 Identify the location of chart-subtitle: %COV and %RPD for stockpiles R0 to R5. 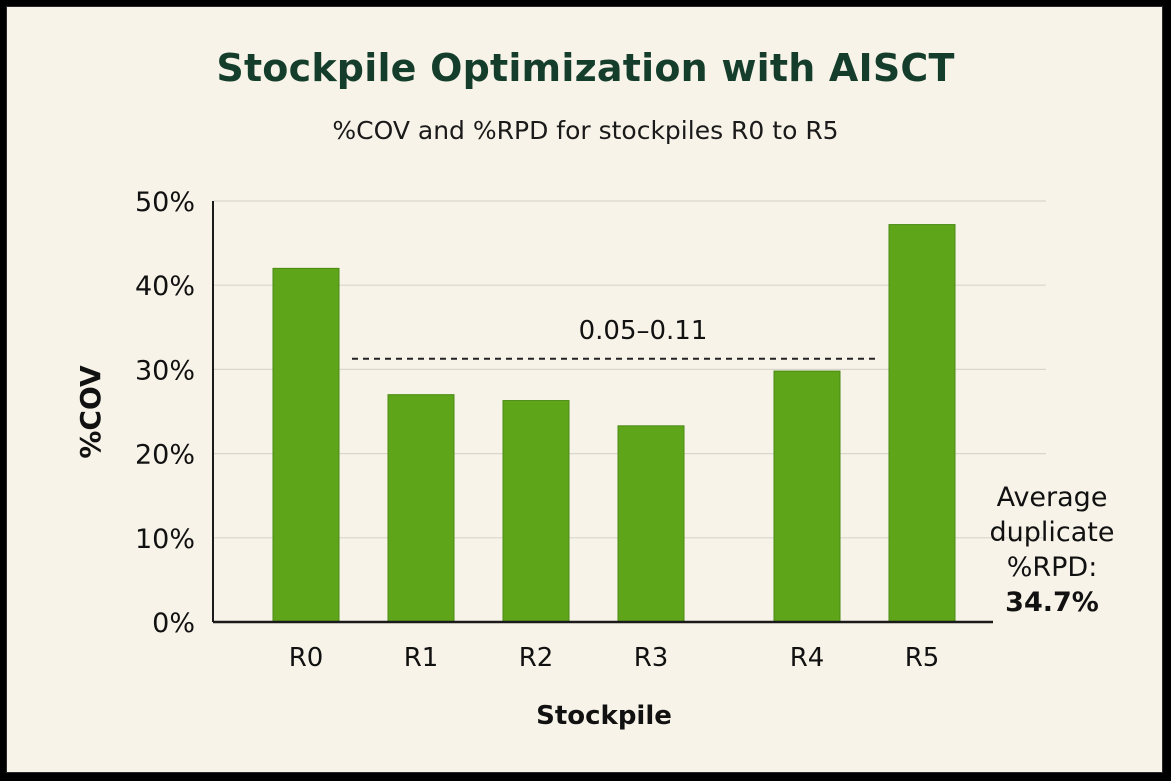
(585, 130).